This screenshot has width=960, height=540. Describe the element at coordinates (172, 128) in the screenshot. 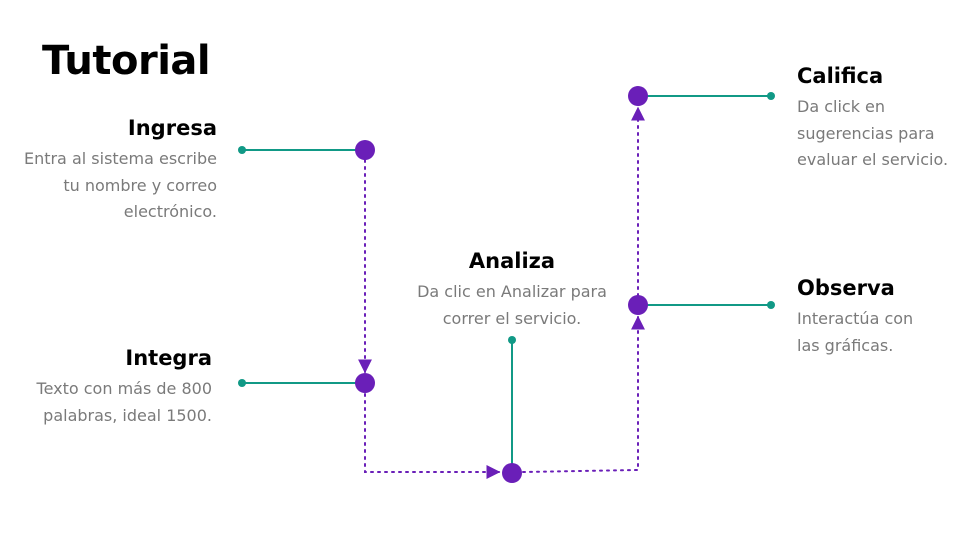

I see `step-heading-ingresa: Ingresa` at that location.